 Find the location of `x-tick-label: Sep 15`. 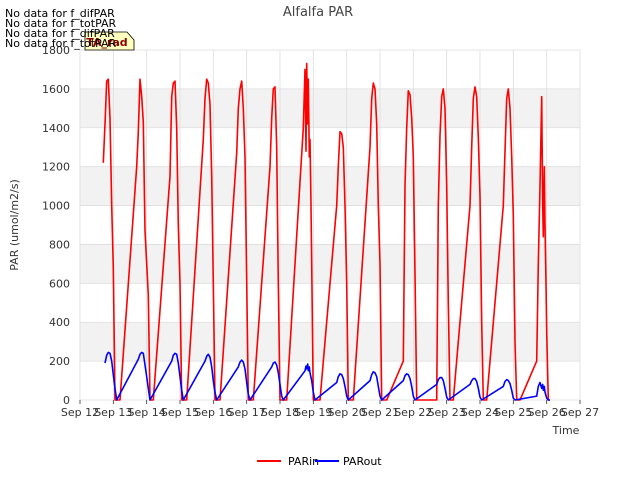

x-tick-label: Sep 15 is located at coordinates (180, 412).